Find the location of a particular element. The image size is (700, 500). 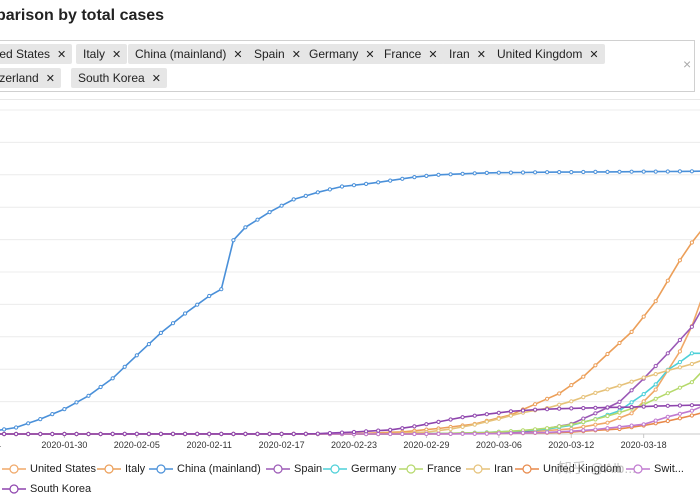

filter-chip-label: China (mainland) is located at coordinates (181, 54).